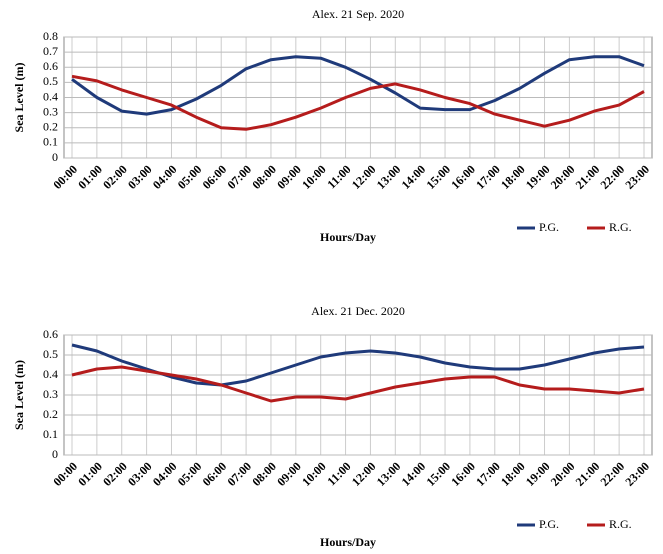  I want to click on chart-title: Alex. 21 Sep. 2020, so click(358, 14).